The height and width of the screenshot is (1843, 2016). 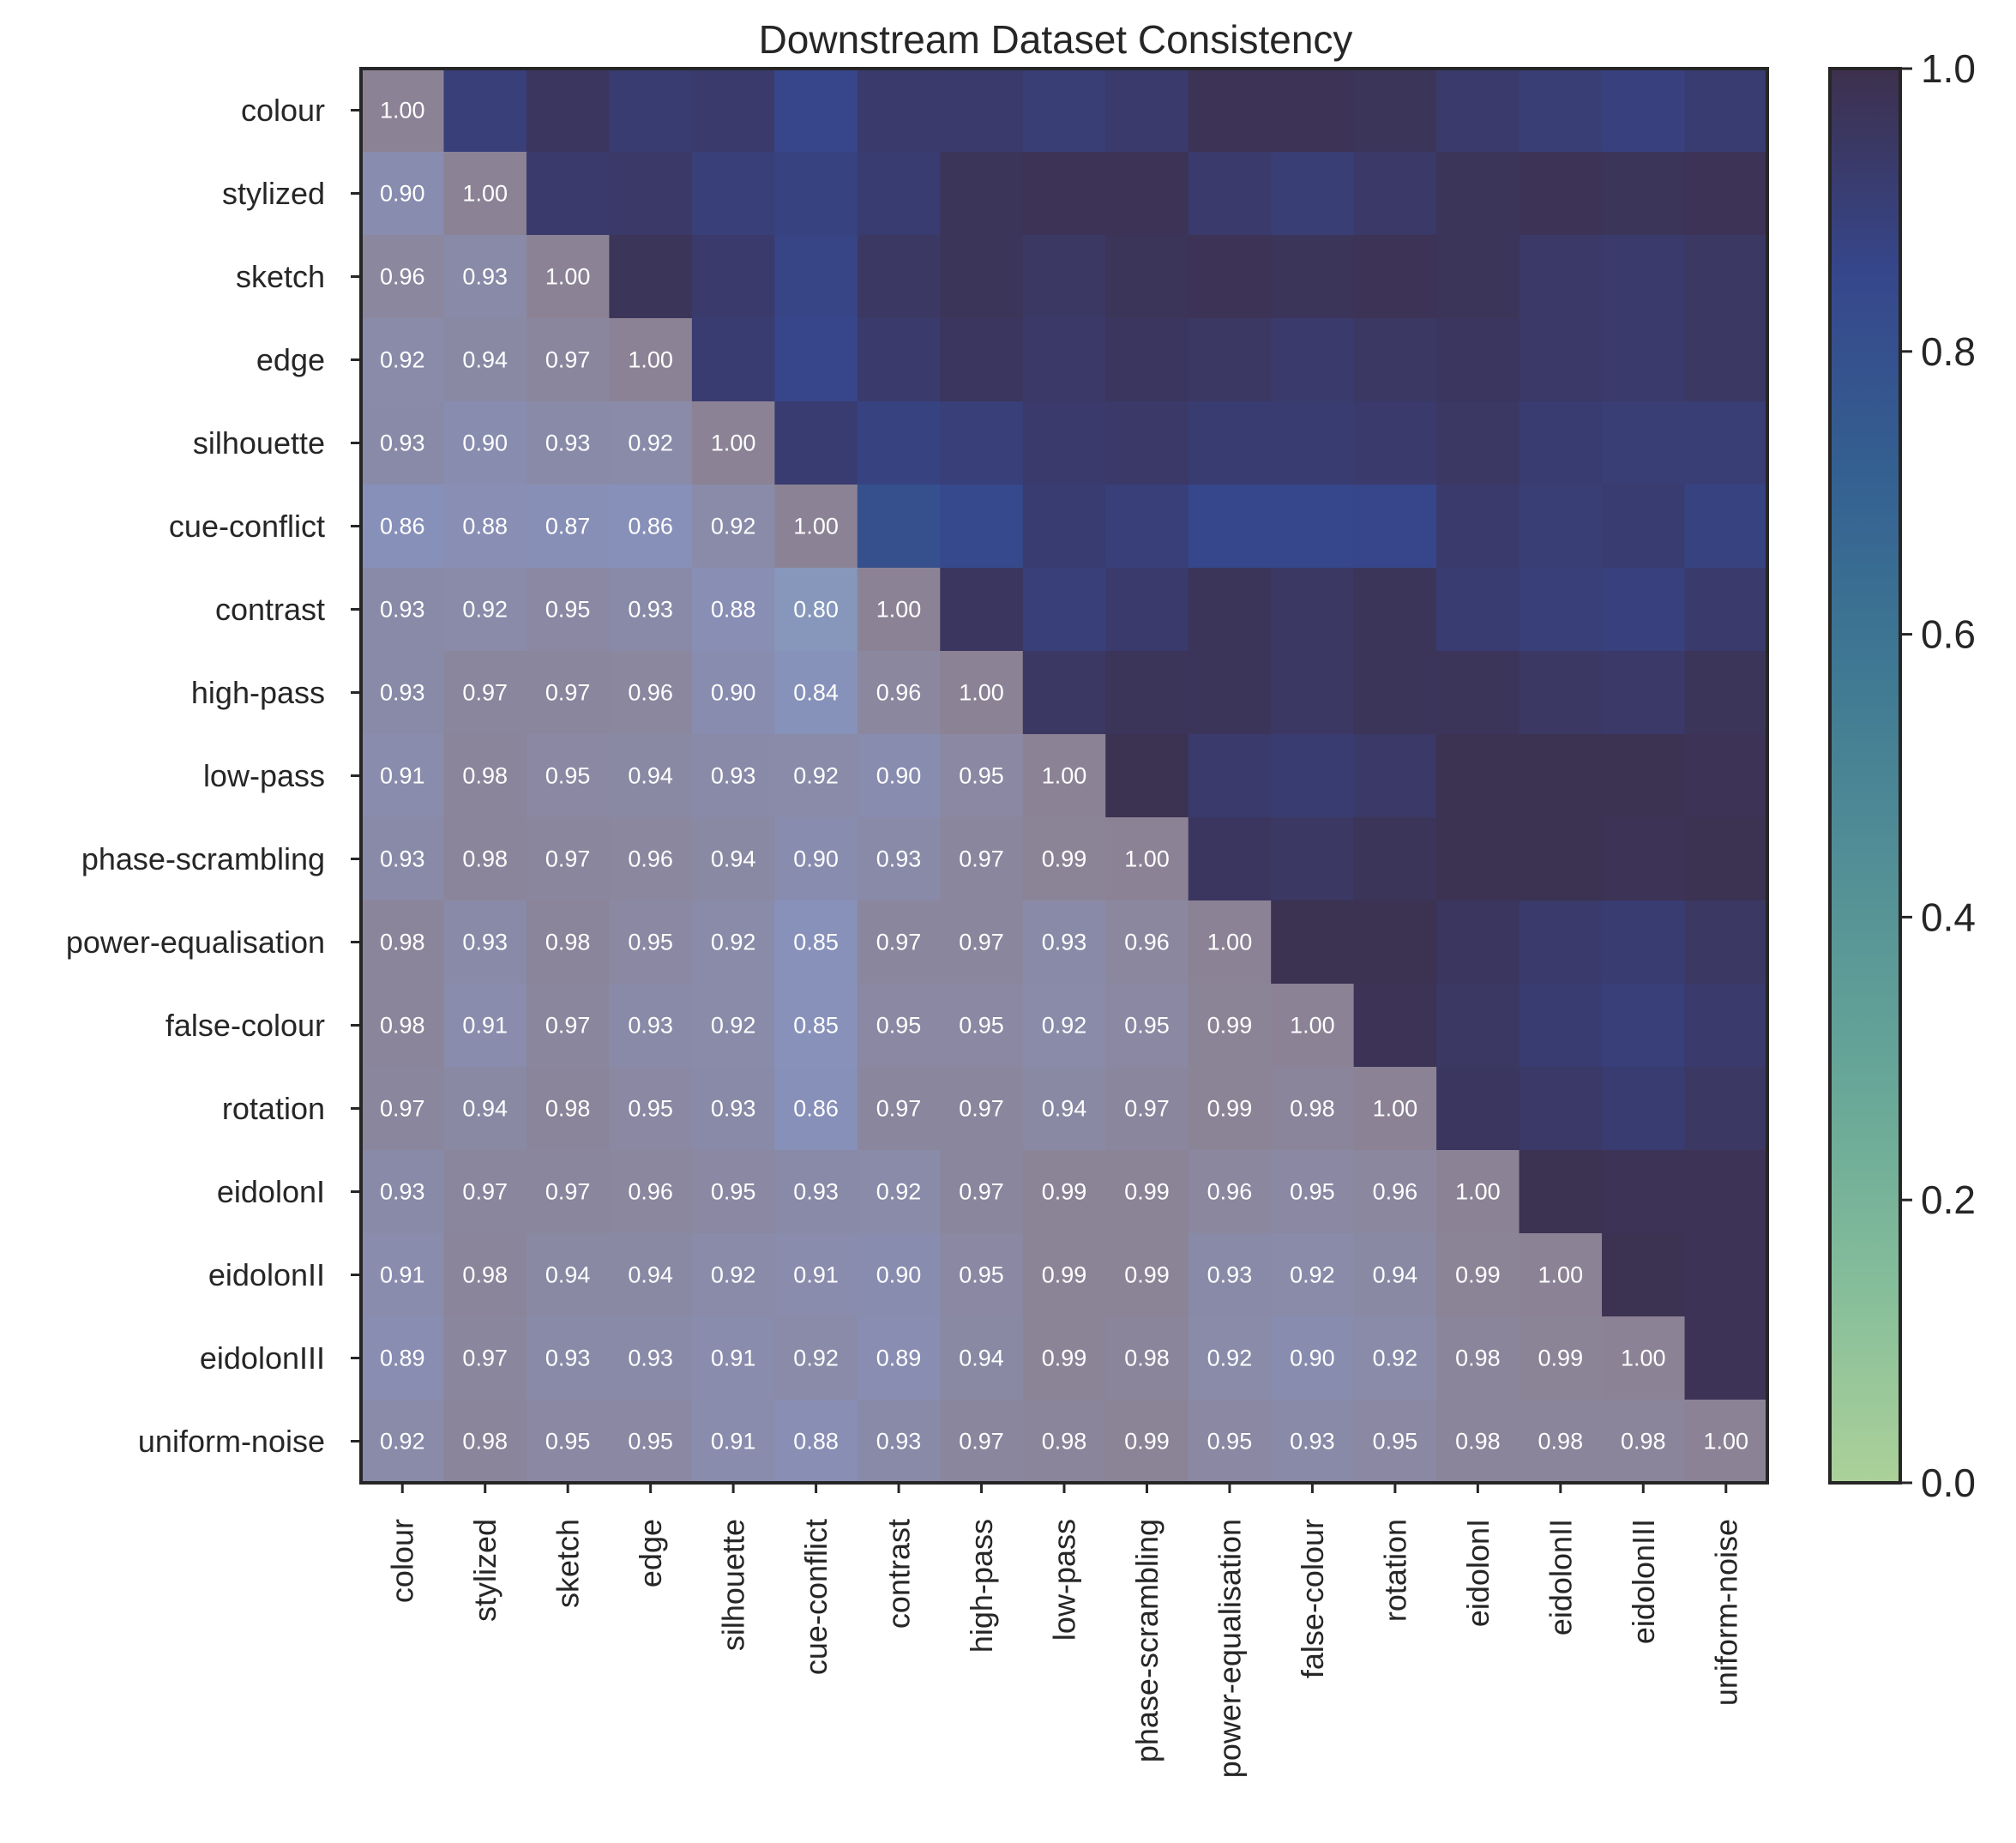 I want to click on y-tick-label: low-pass, so click(x=264, y=775).